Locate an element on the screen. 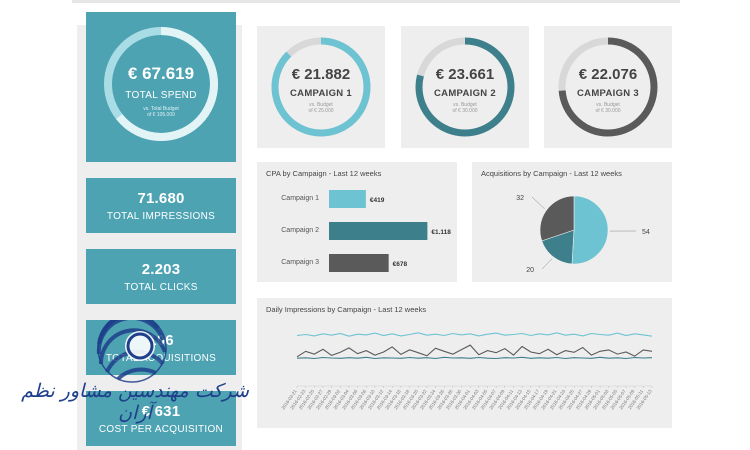  campaign-1-ring-progress is located at coordinates (321, 87).